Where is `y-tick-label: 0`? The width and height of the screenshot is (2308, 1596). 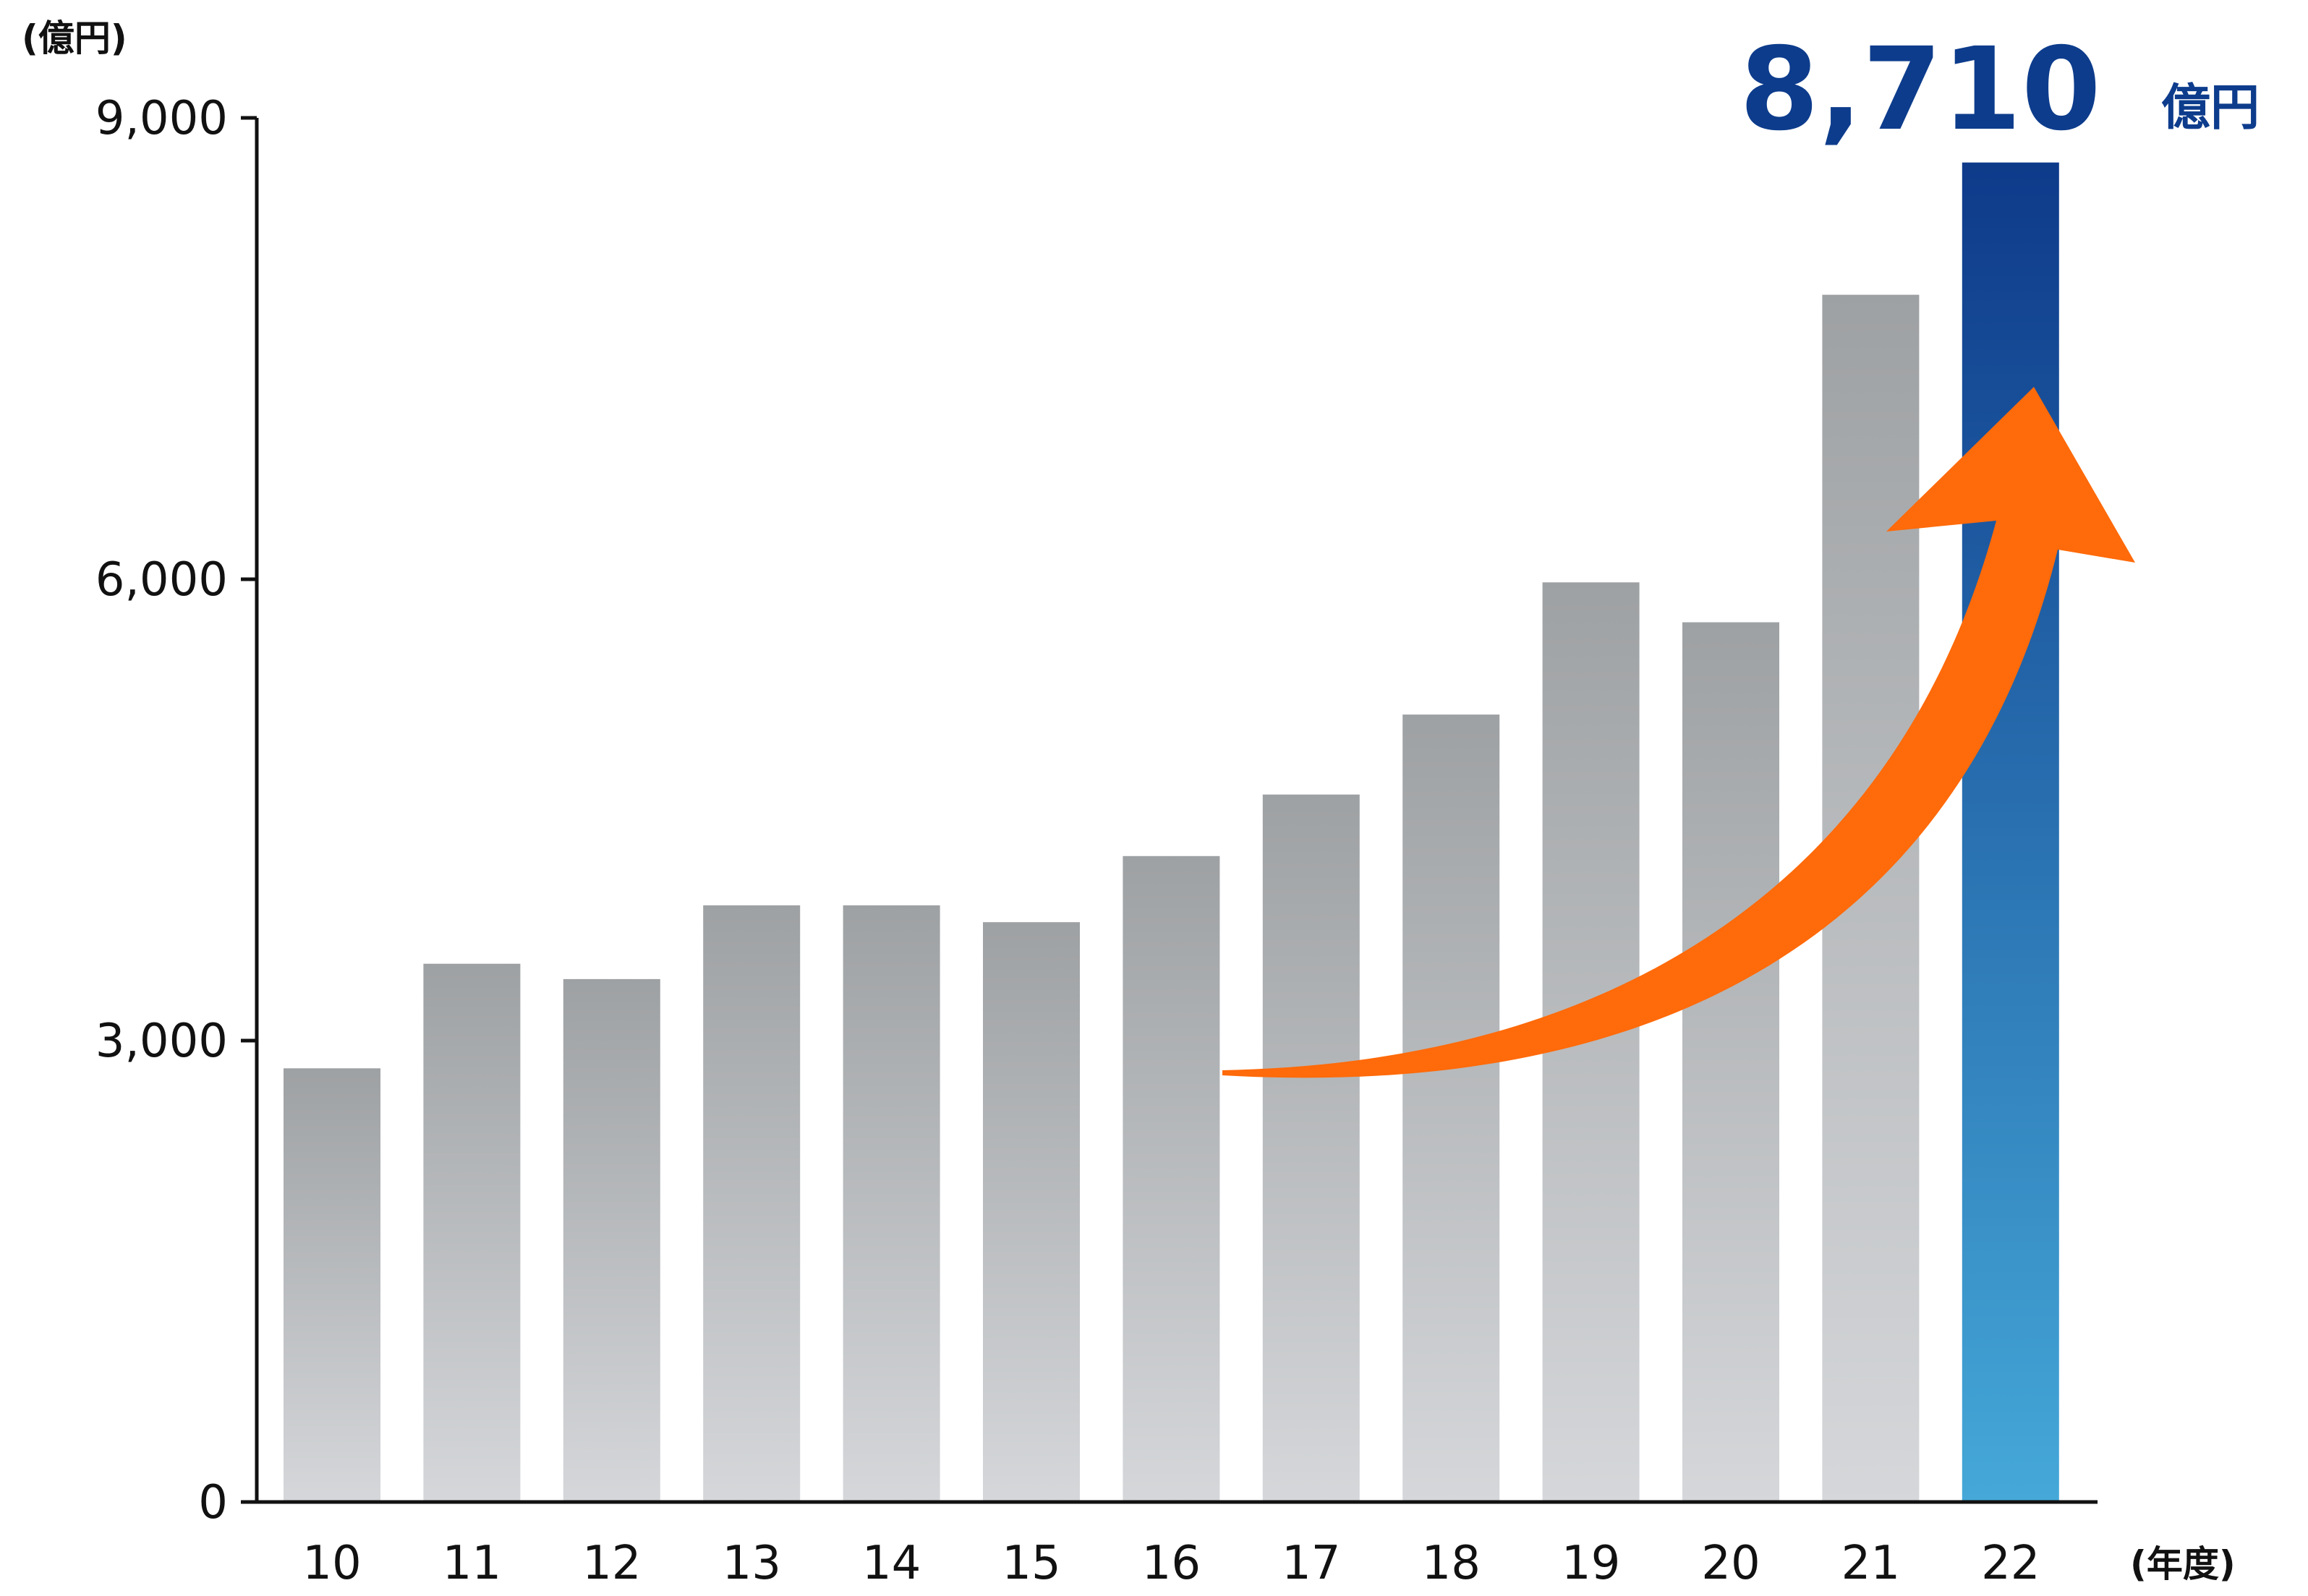
y-tick-label: 0 is located at coordinates (213, 1502).